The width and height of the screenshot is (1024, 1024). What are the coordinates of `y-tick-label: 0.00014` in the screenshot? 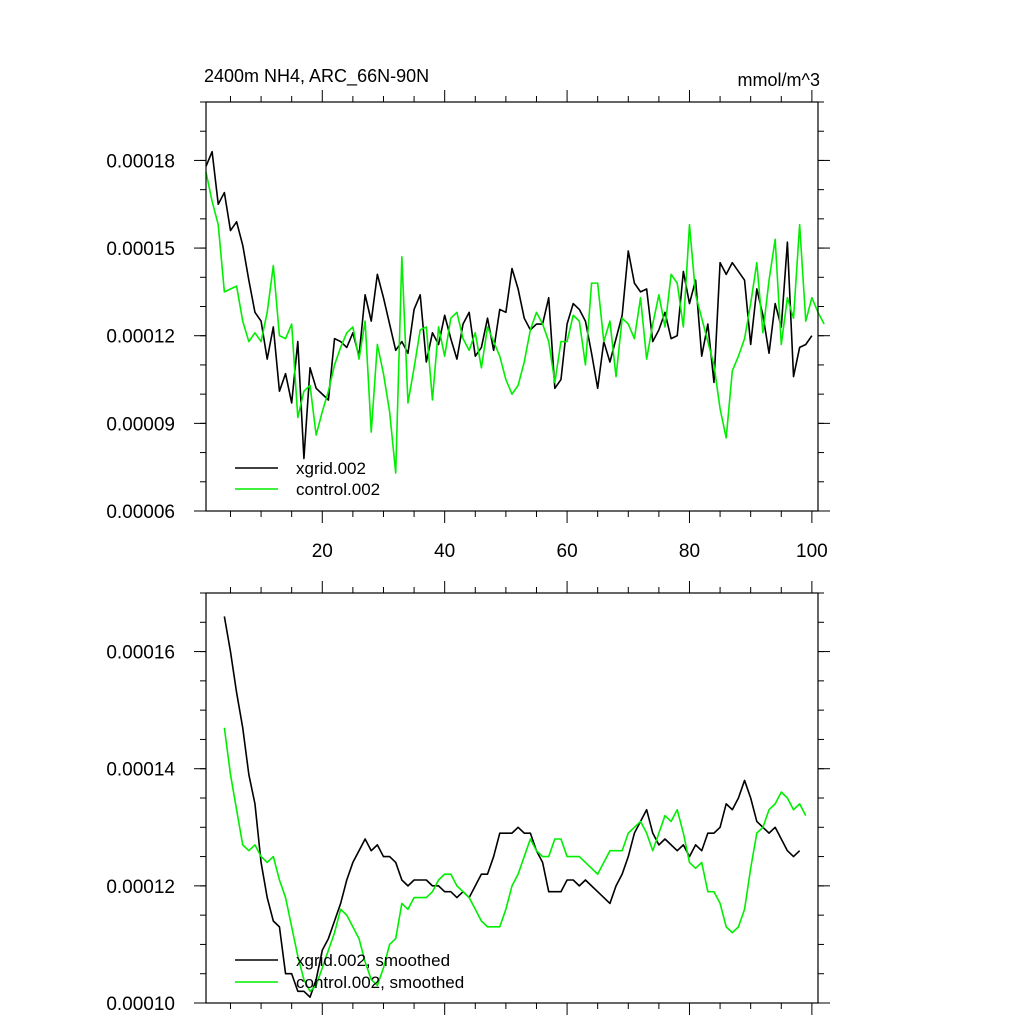 It's located at (140, 770).